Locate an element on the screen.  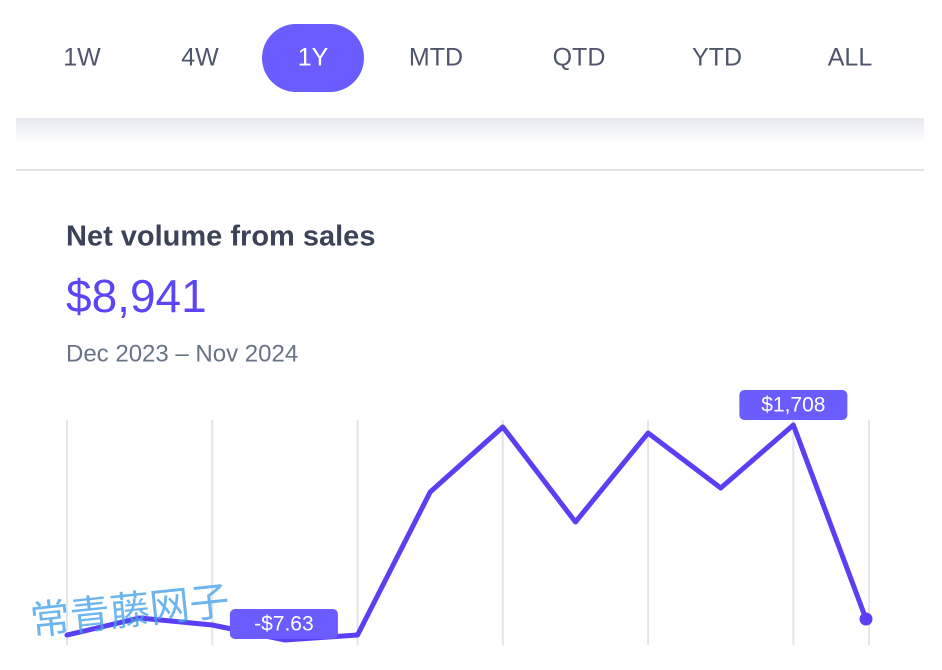
tab: 1Y is located at coordinates (313, 58).